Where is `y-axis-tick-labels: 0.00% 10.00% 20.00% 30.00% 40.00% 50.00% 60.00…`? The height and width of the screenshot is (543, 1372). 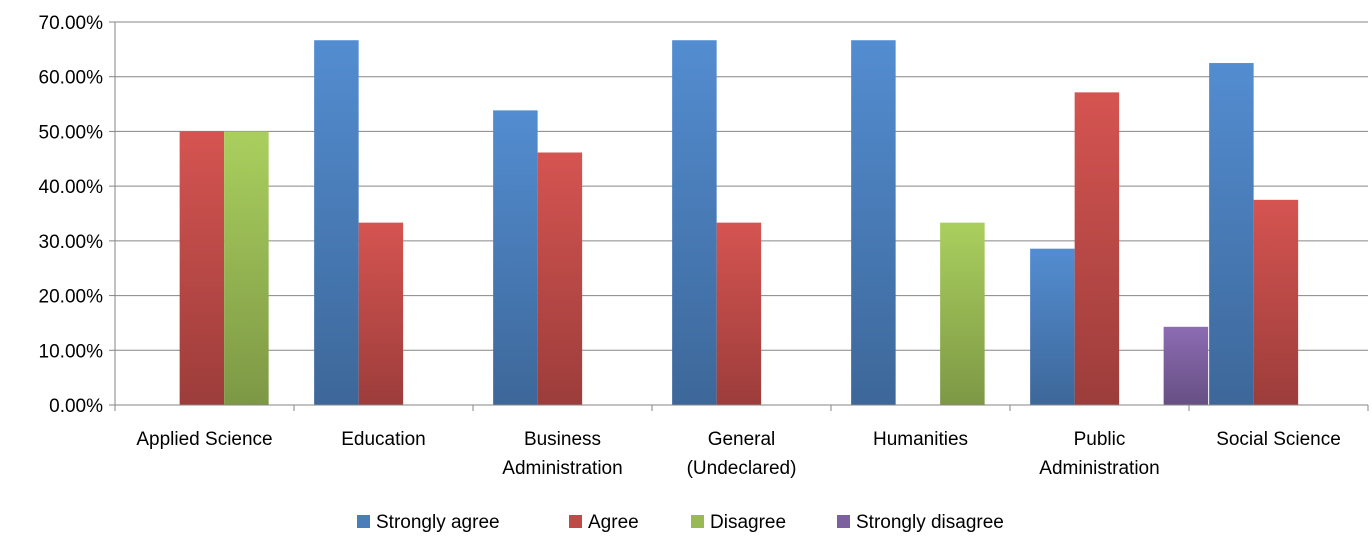 y-axis-tick-labels: 0.00% 10.00% 20.00% 30.00% 40.00% 50.00% 60.00… is located at coordinates (71, 215).